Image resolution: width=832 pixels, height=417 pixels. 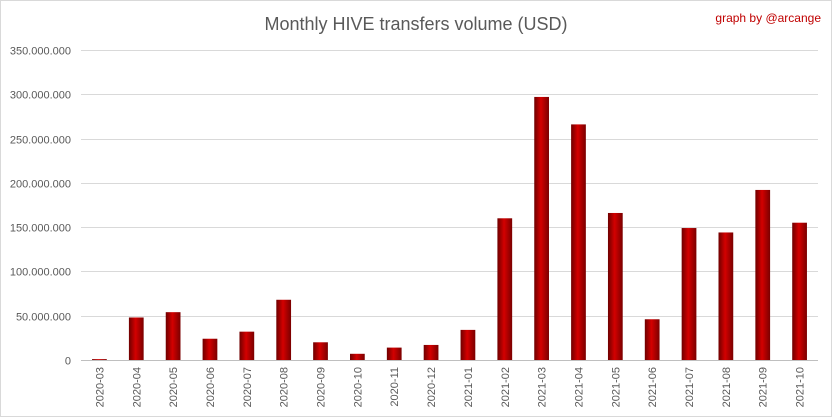 I want to click on x-tick-label: 2020-12, so click(x=432, y=387).